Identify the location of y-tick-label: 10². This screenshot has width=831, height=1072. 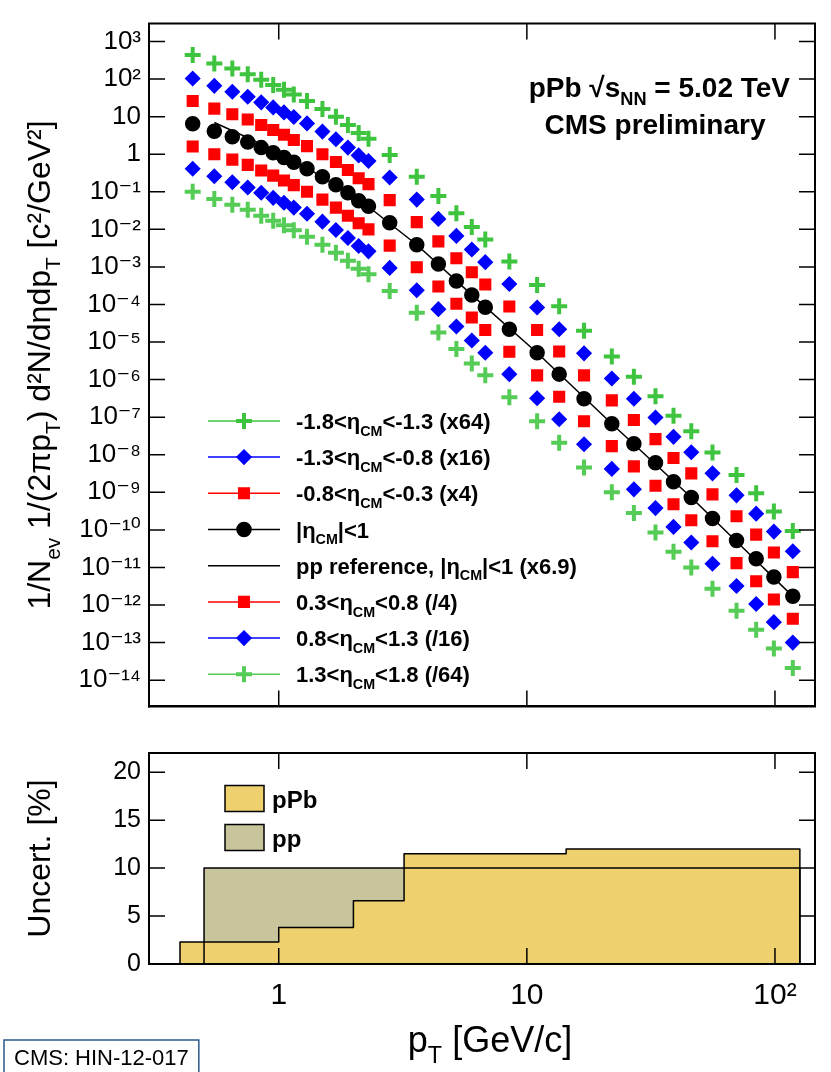
(122, 77).